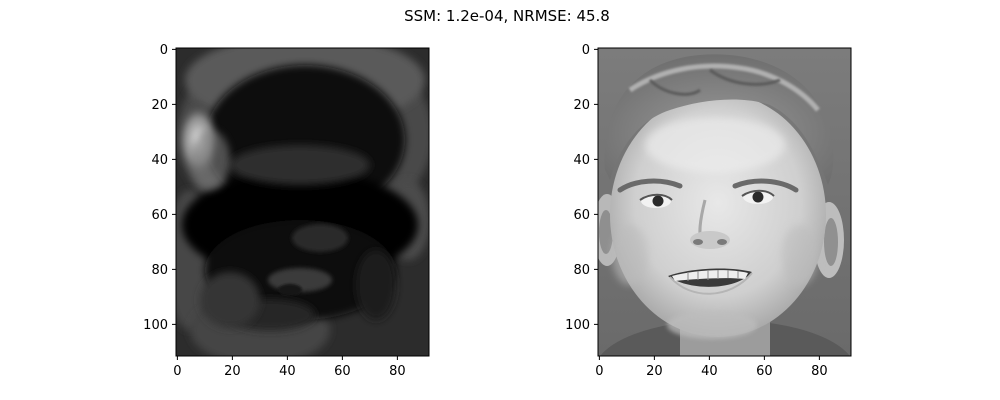 The image size is (1000, 400). What do you see at coordinates (581, 188) in the screenshot?
I see `right-y-axis: 0 20 40 60 80 100` at bounding box center [581, 188].